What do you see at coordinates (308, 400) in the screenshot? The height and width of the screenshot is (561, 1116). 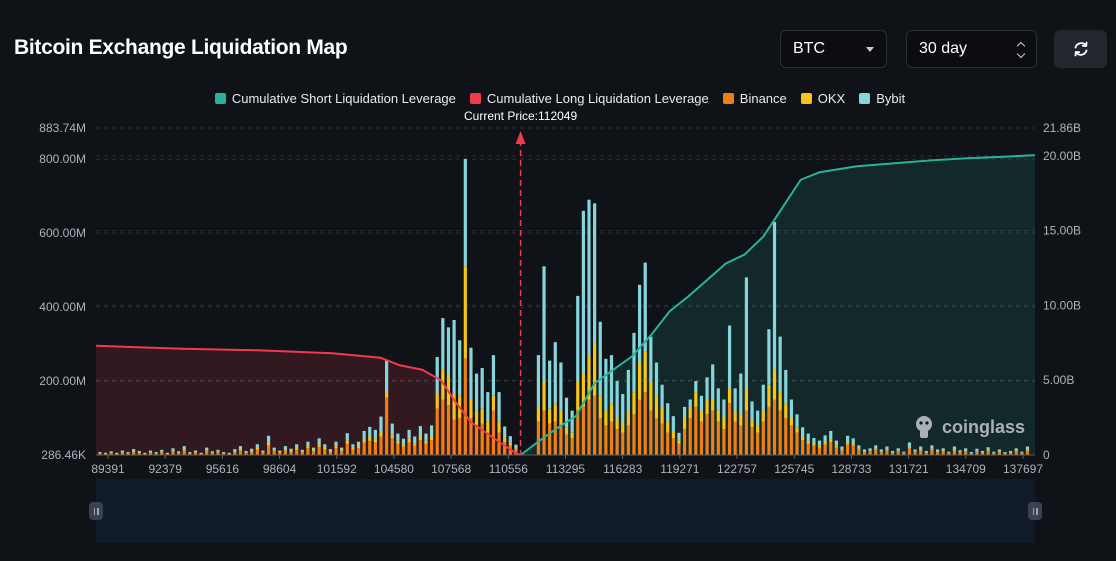 I see `long-cumulative-area` at bounding box center [308, 400].